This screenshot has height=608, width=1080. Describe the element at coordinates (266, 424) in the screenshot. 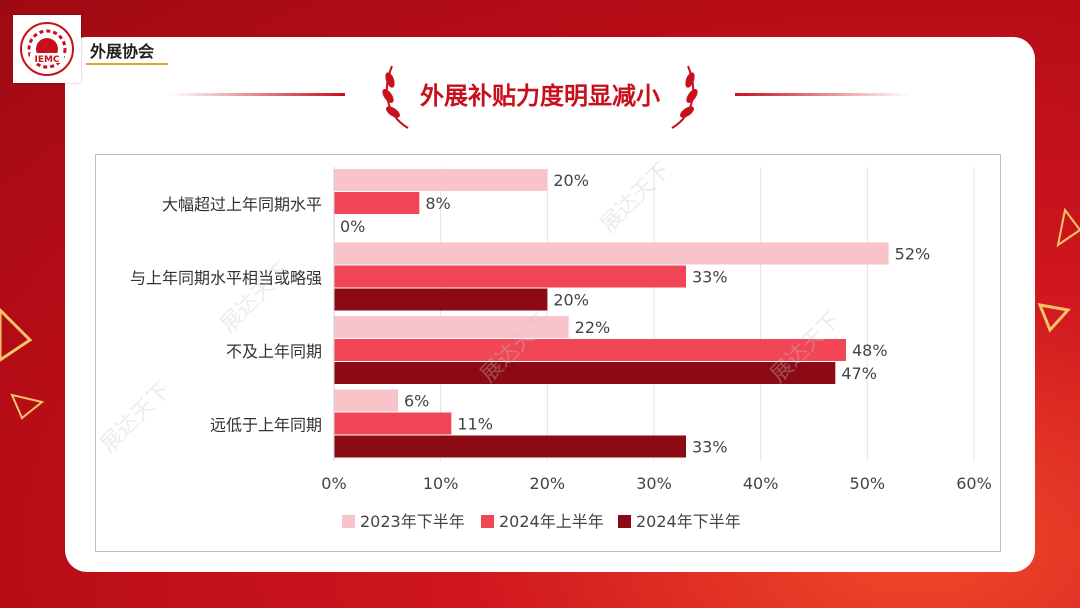

I see `category-label: 远低于上年同期` at that location.